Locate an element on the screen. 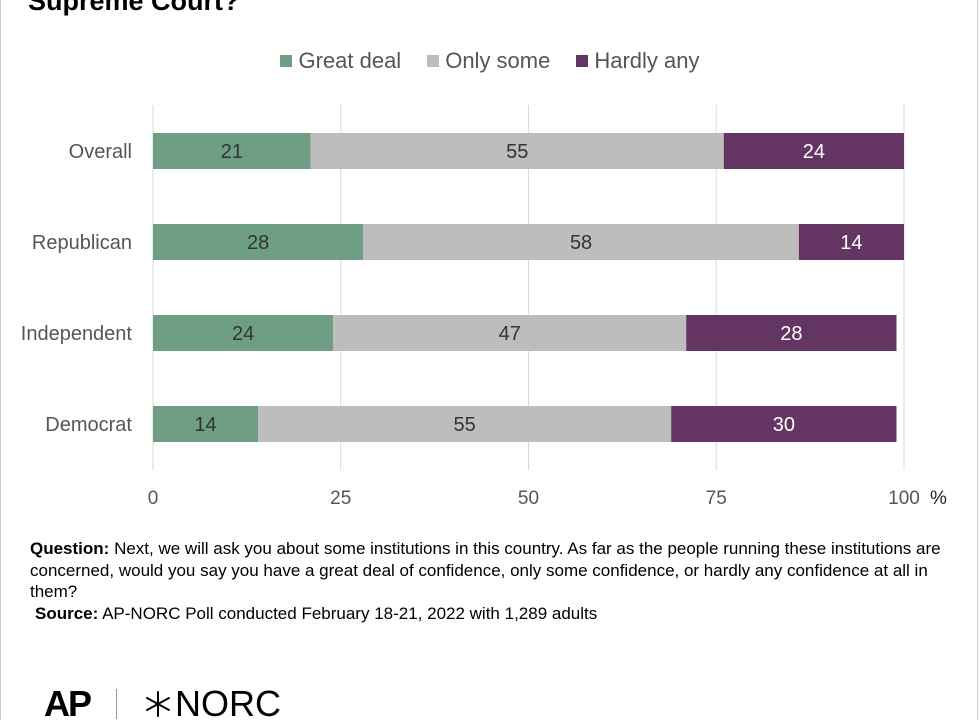  data-label-republican-great-deal: 28 is located at coordinates (258, 243).